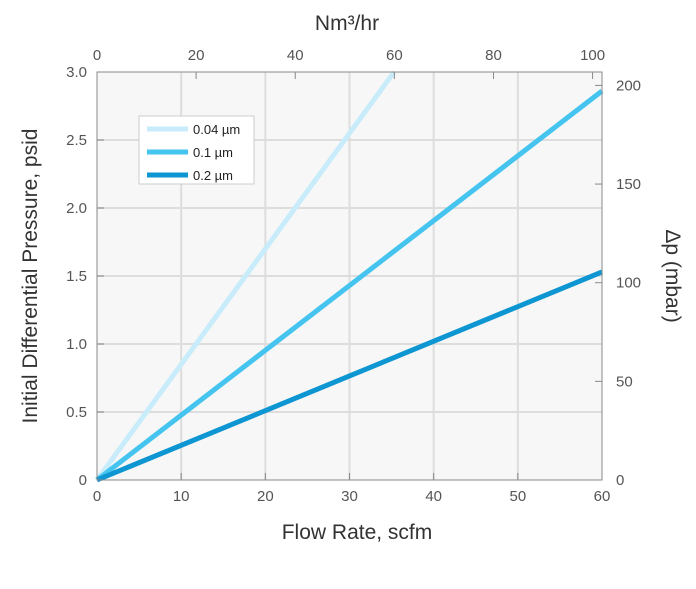  Describe the element at coordinates (76, 72) in the screenshot. I see `y-tick-label: 3.0` at that location.